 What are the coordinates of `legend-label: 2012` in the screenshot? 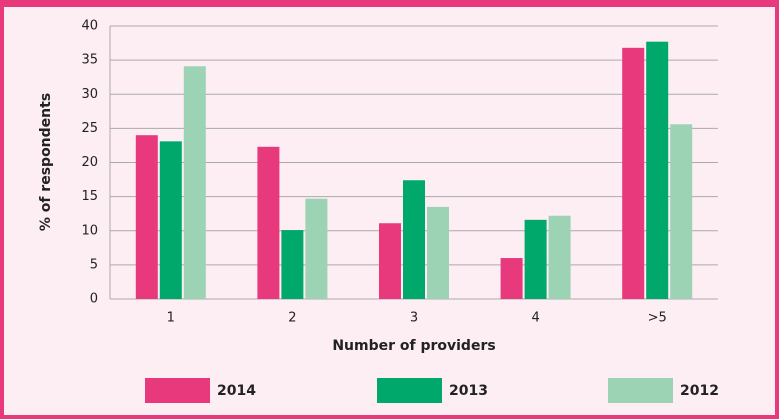 It's located at (699, 391).